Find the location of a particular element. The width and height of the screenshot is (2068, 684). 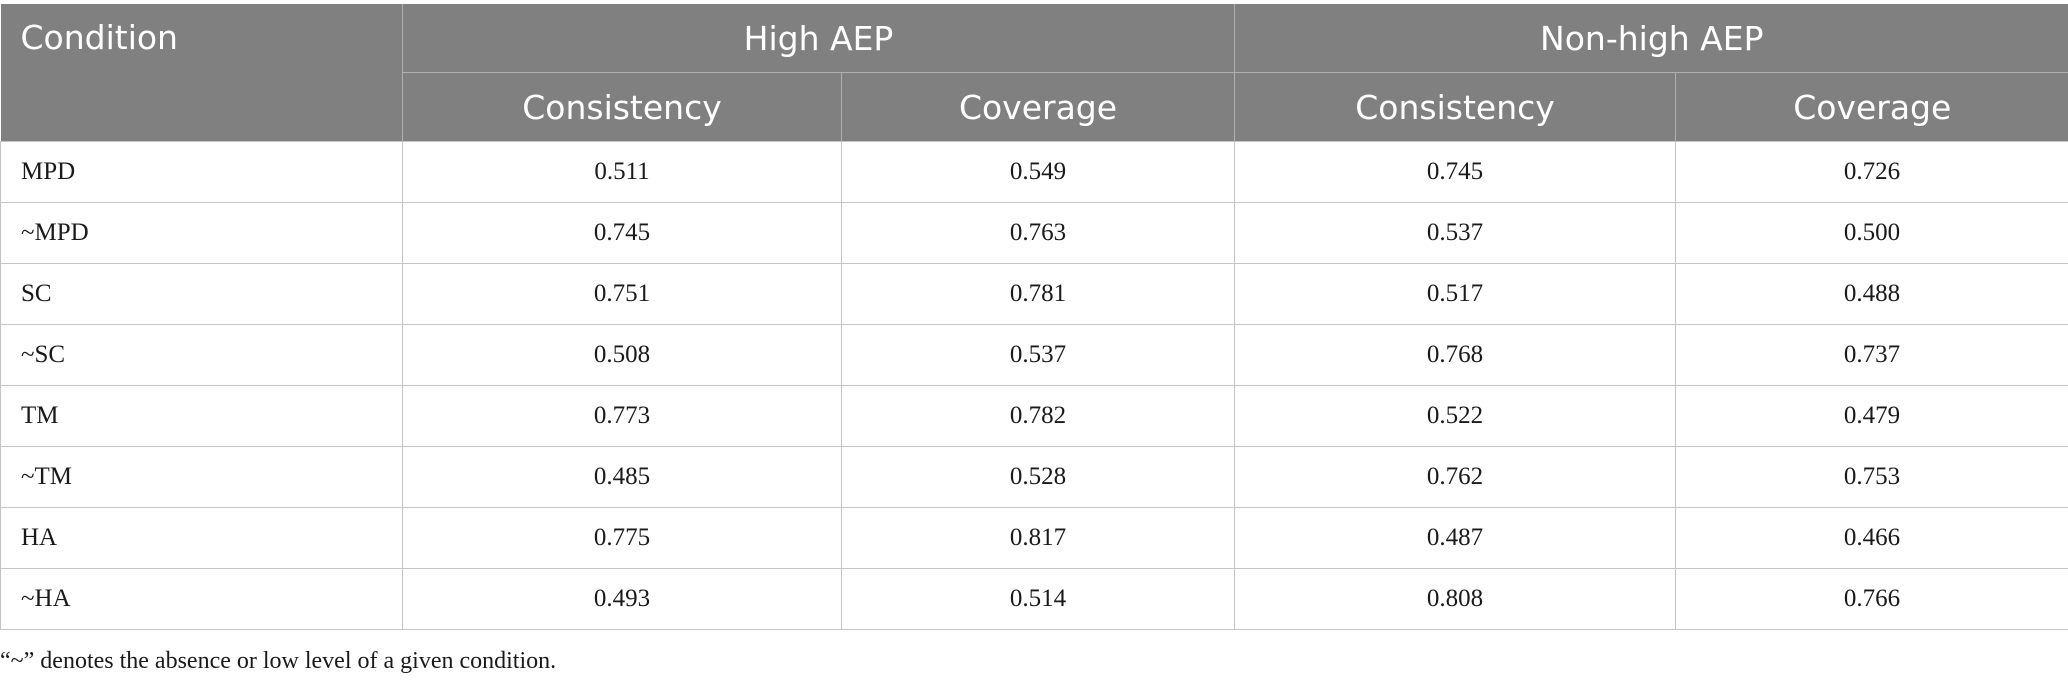

cell-high-coverage: 0.782 is located at coordinates (1037, 416).